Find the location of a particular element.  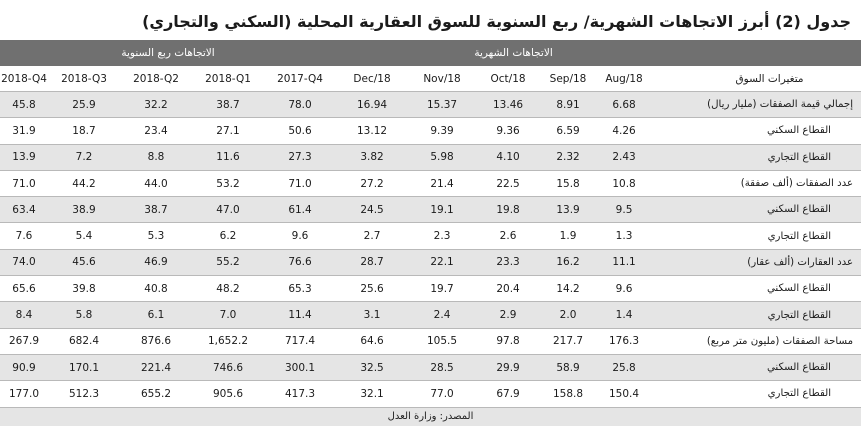

table-cell: 19.1 is located at coordinates (442, 210).